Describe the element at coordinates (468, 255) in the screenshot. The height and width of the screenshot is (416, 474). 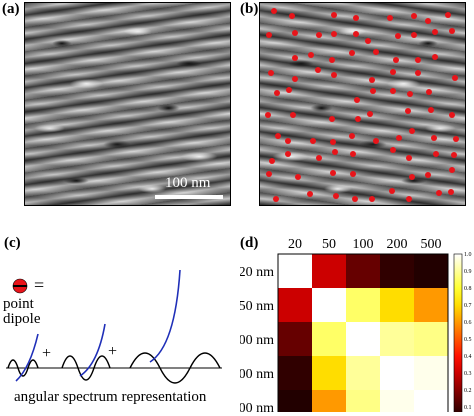
I see `colorbar-tick-label: 1.0` at that location.